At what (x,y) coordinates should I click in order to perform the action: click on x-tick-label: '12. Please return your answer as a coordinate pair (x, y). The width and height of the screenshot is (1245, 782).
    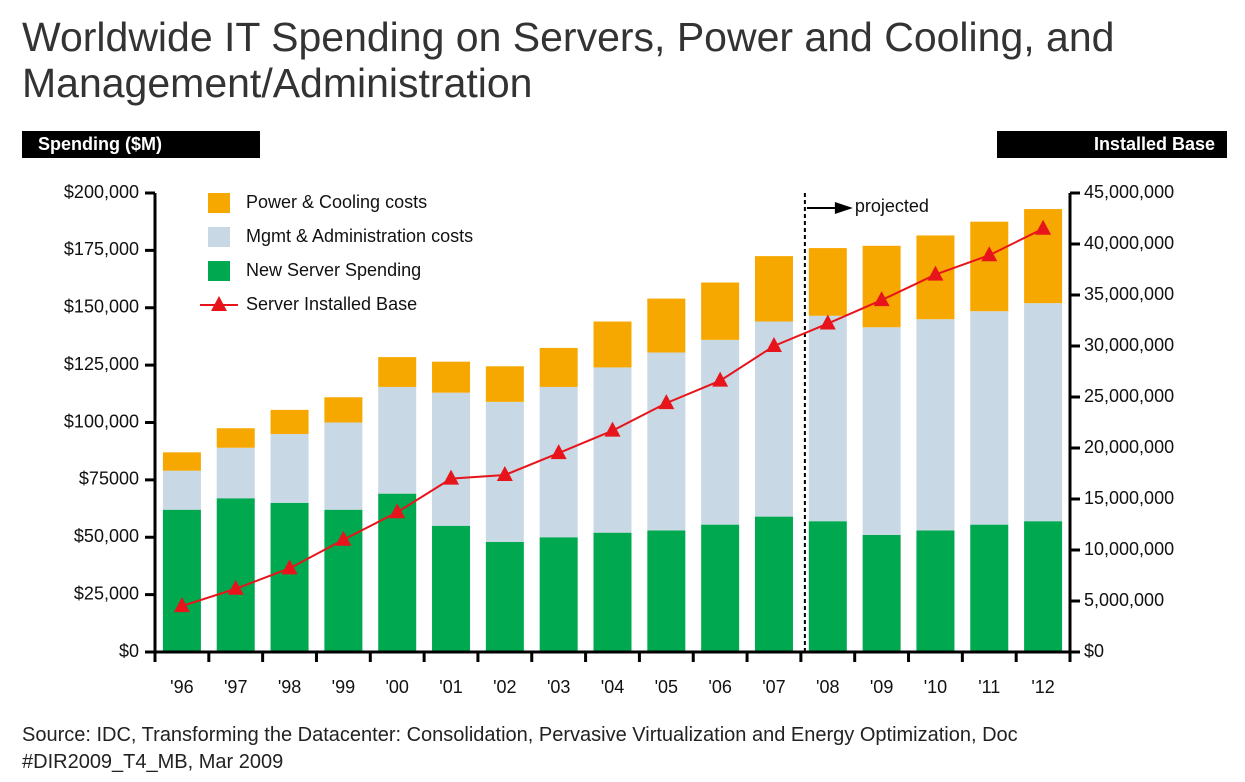
    Looking at the image, I should click on (1042, 687).